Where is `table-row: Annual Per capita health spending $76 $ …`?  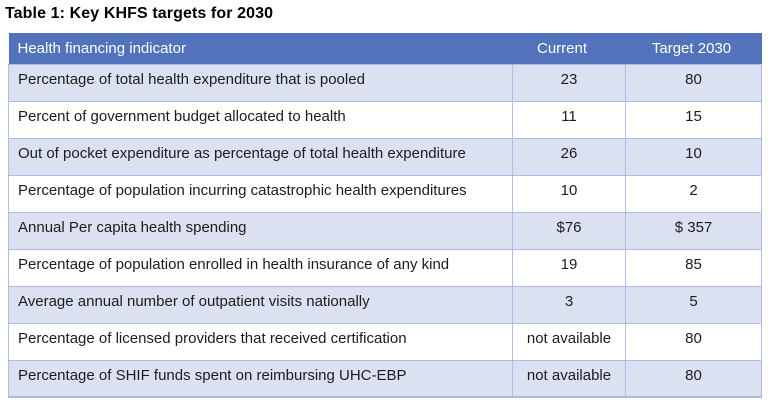
table-row: Annual Per capita health spending $76 $ … is located at coordinates (385, 230).